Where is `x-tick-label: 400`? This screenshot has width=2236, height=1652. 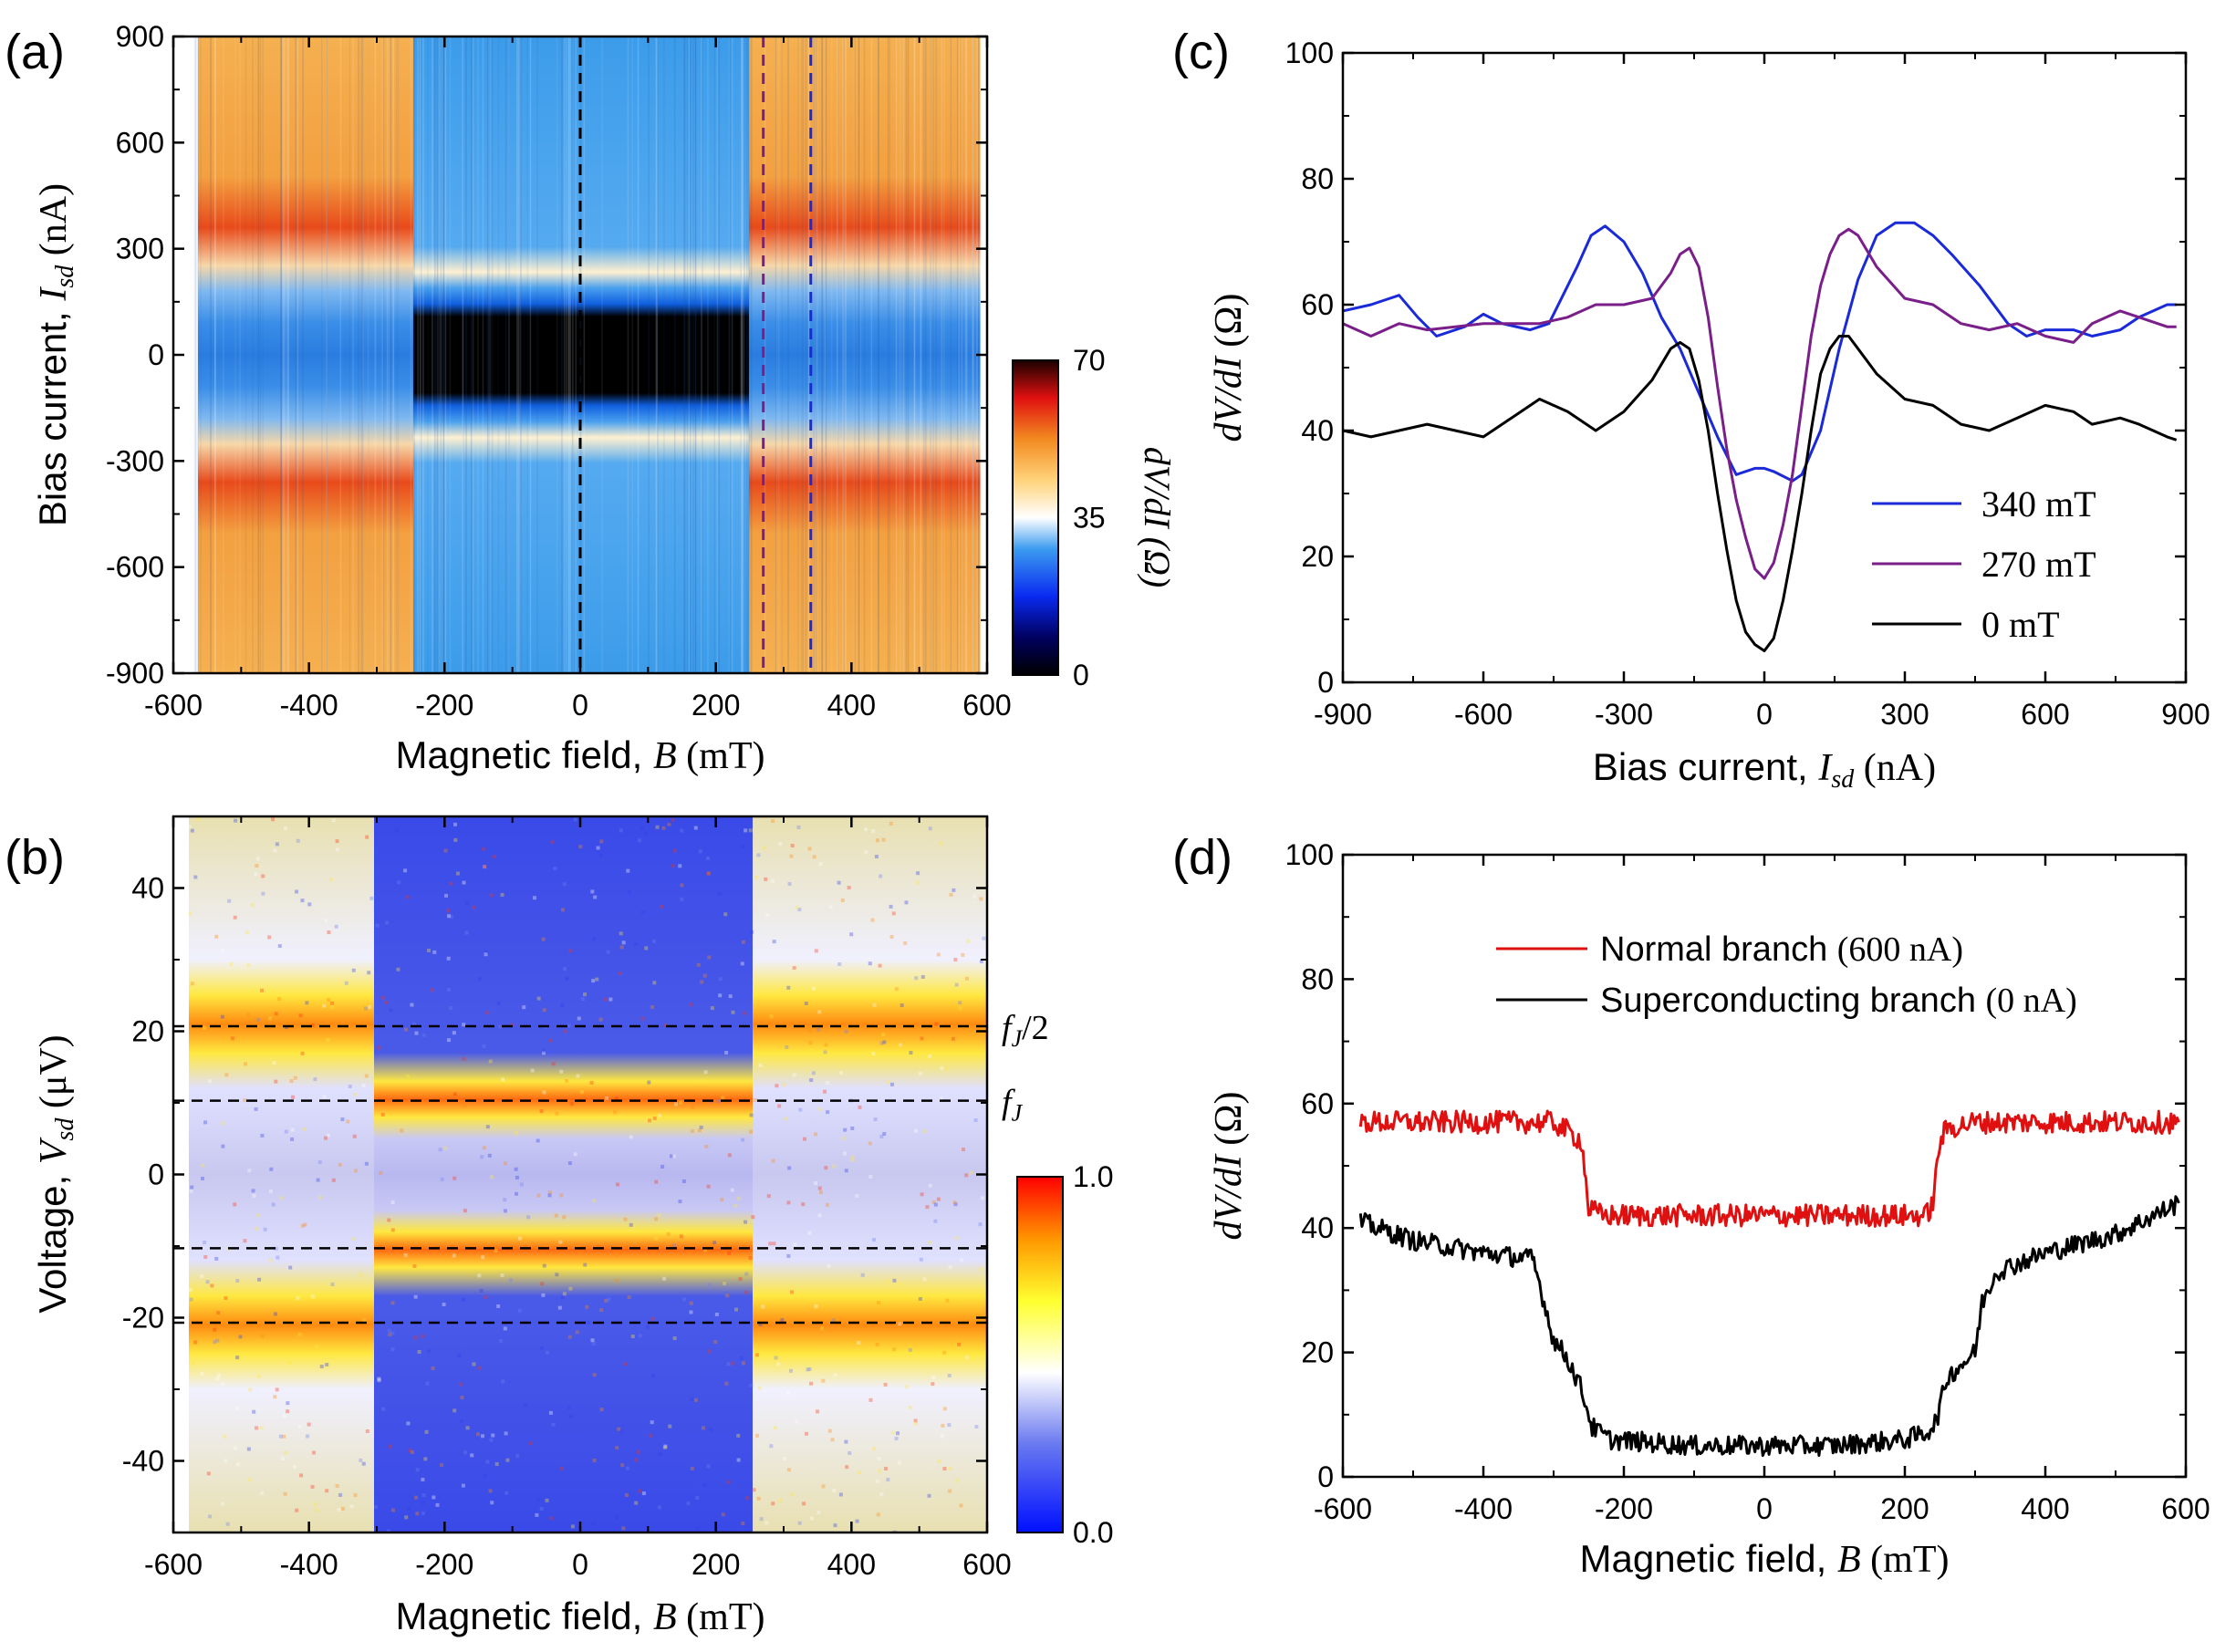 x-tick-label: 400 is located at coordinates (851, 706).